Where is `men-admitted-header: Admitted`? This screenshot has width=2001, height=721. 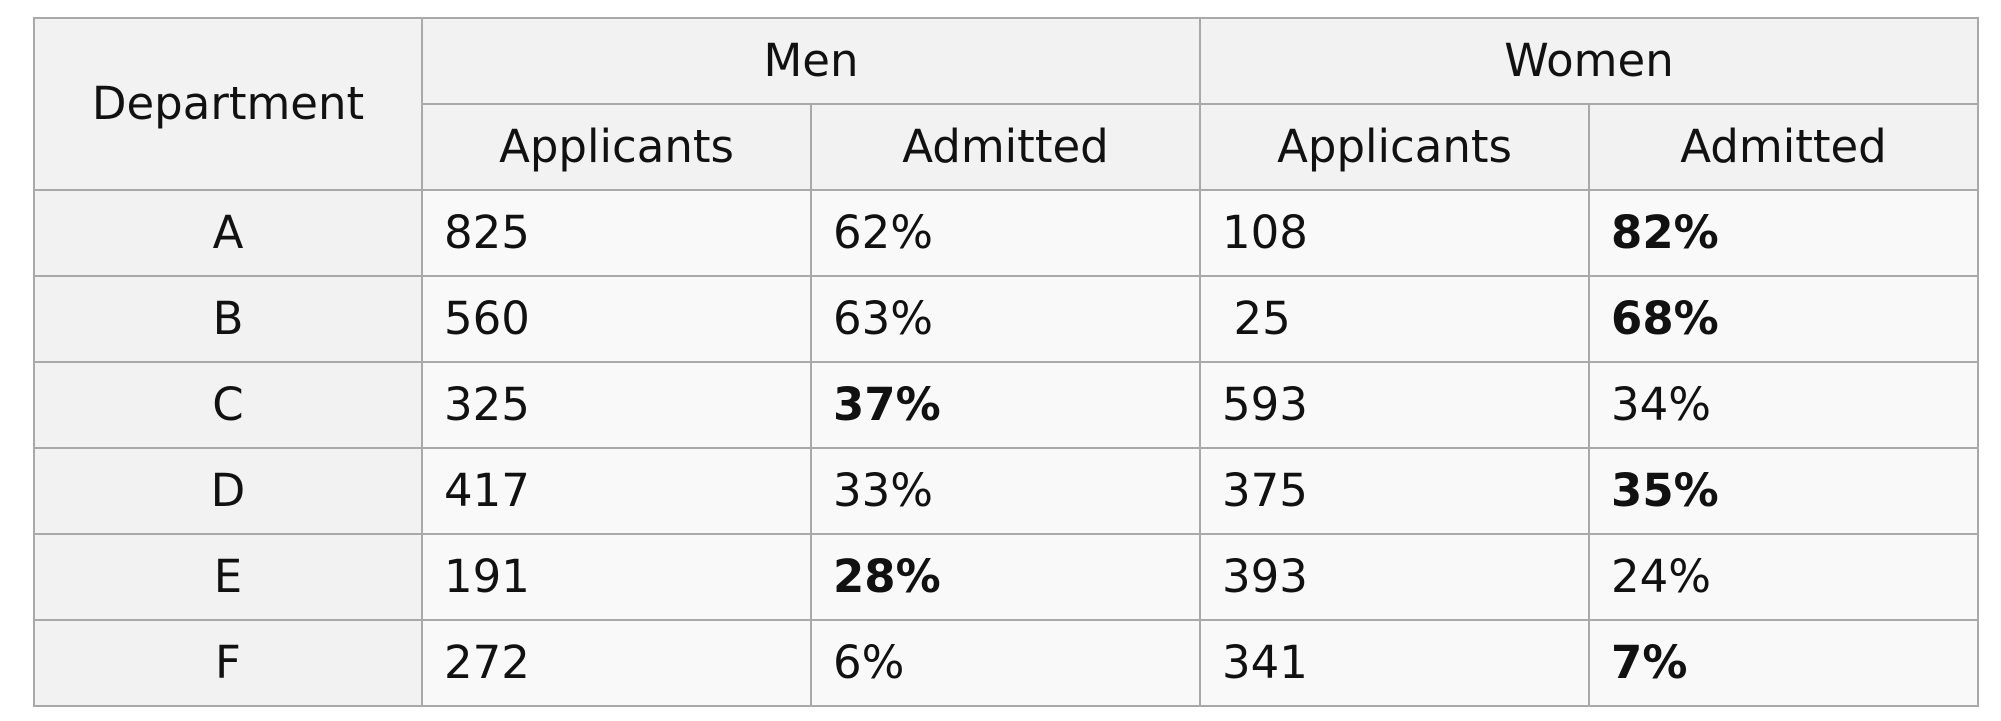
men-admitted-header: Admitted is located at coordinates (1005, 147).